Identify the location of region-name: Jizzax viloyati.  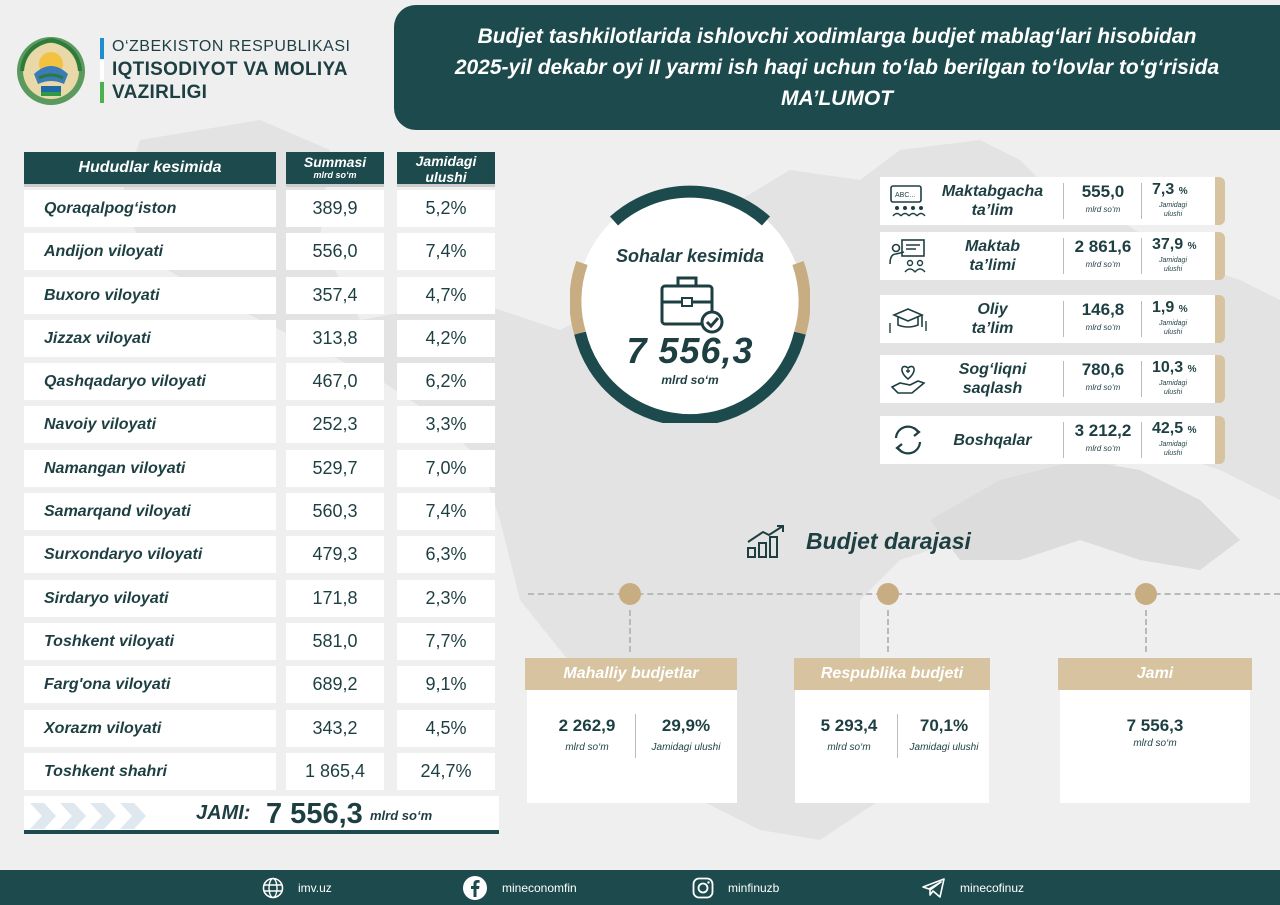
(150, 338).